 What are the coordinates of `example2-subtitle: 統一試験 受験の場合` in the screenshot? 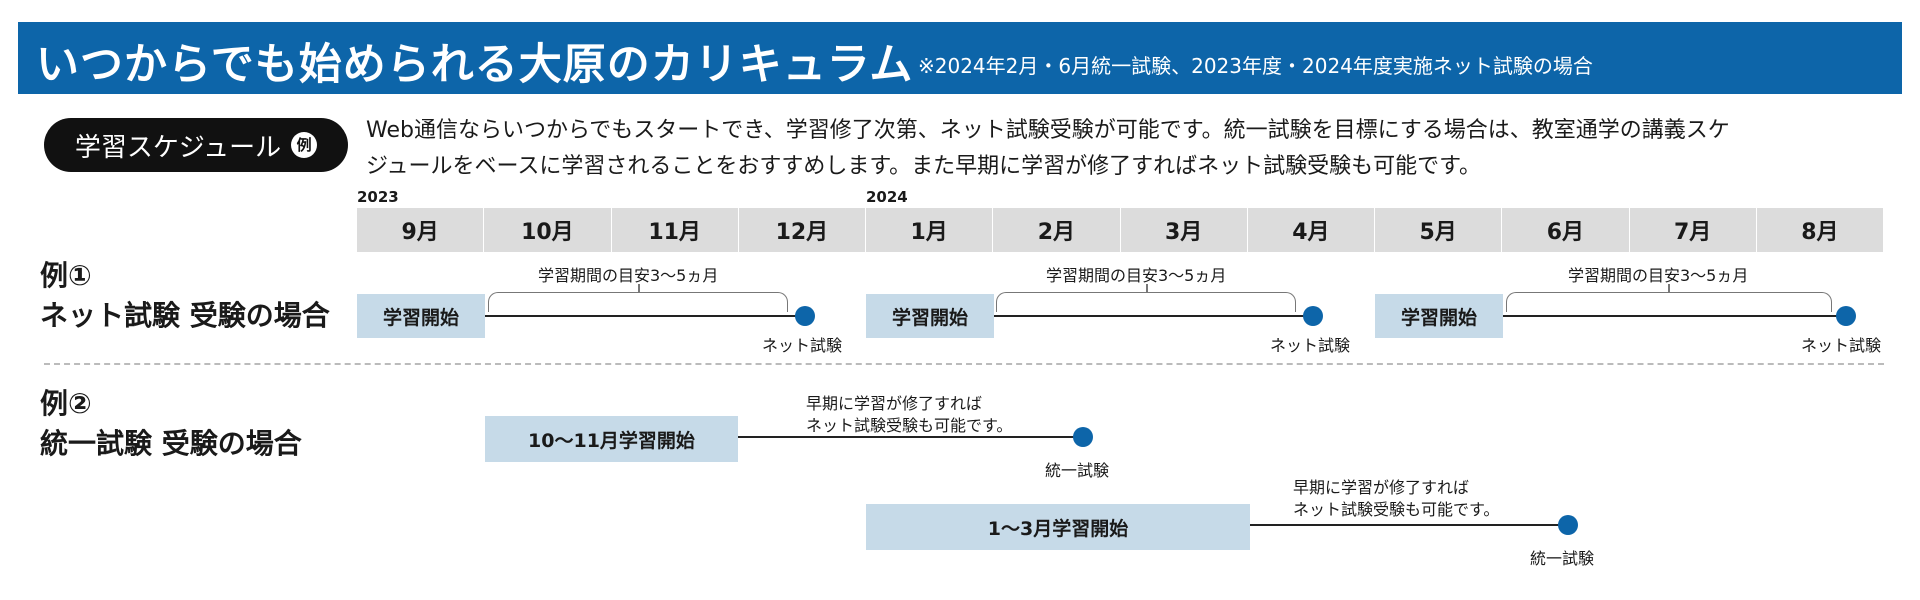 It's located at (171, 443).